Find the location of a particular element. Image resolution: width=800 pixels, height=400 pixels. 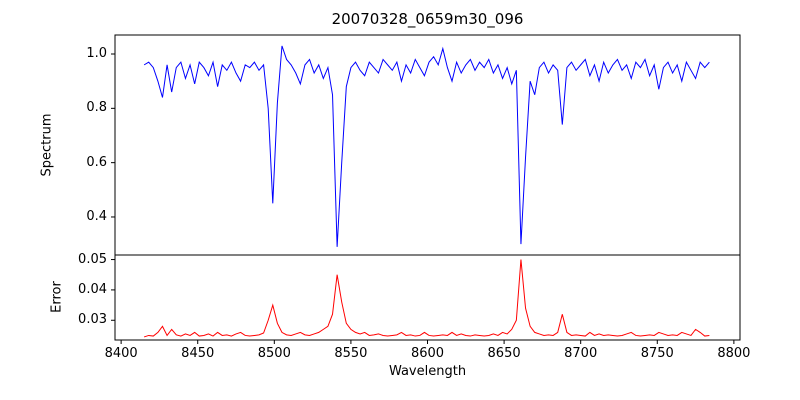

chart-title: 20070328_0659m30_096 is located at coordinates (427, 19).